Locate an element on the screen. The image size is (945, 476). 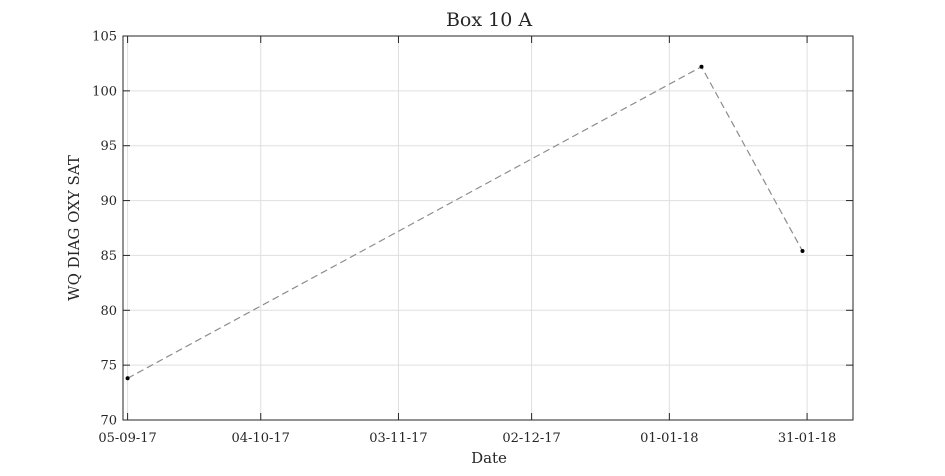
y-tick-label: 100 is located at coordinates (104, 91).